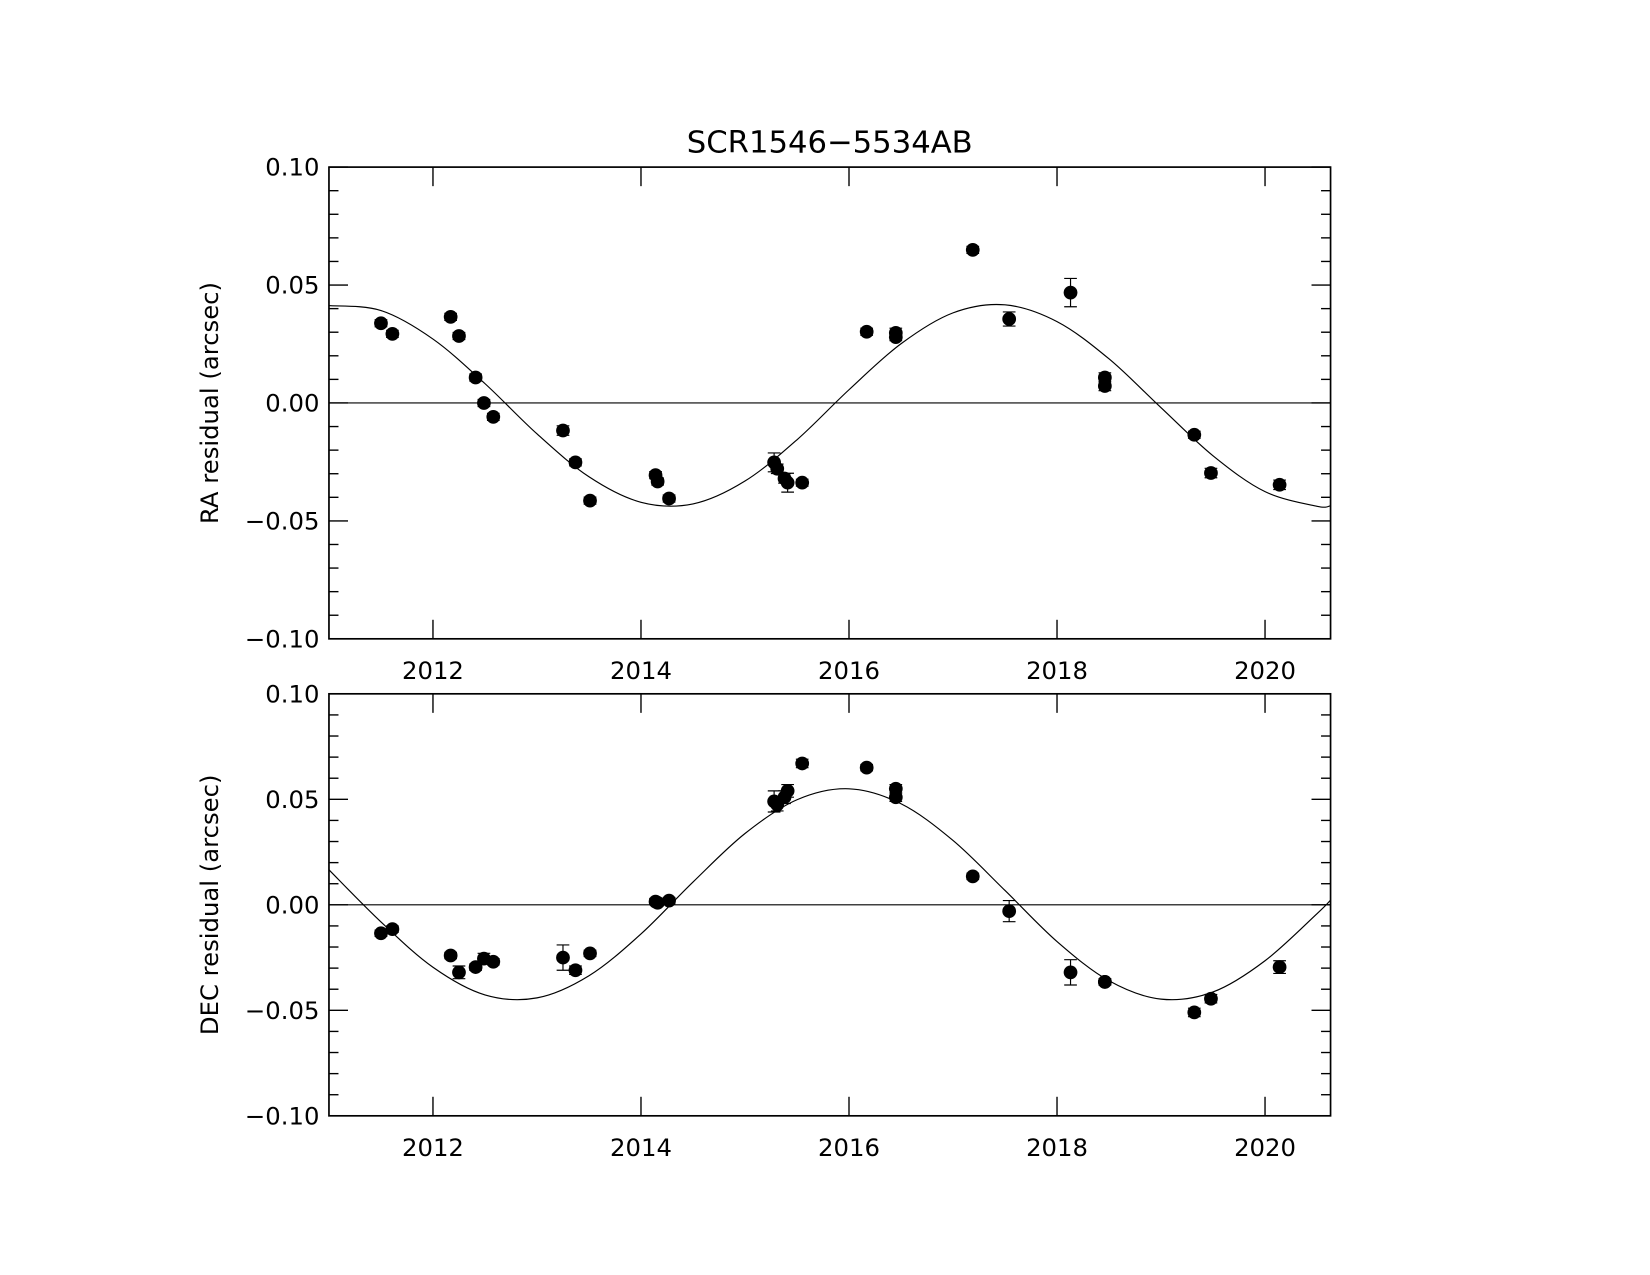  Describe the element at coordinates (829, 894) in the screenshot. I see `model-curve` at that location.